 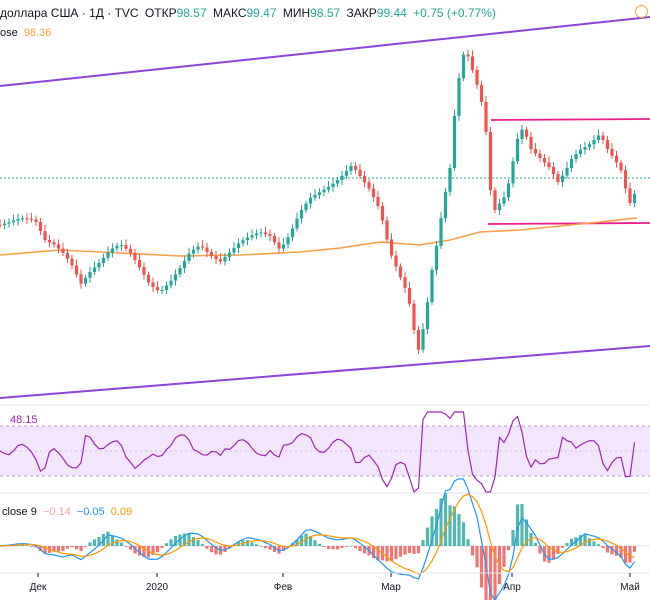 I want to click on macd-label: close 9, so click(x=19, y=512).